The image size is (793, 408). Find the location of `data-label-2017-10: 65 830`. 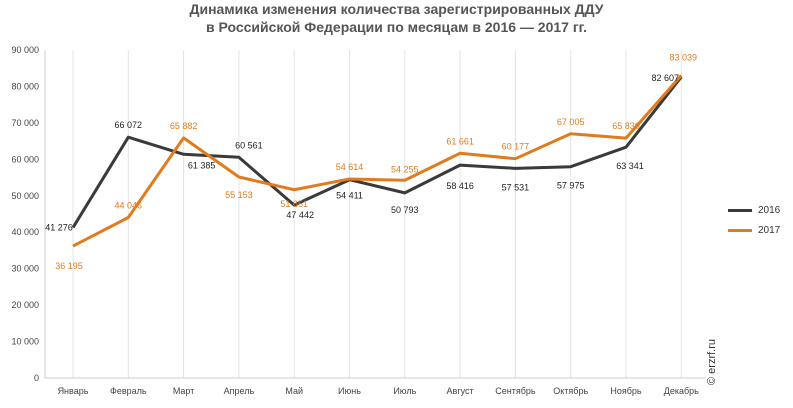

data-label-2017-10: 65 830 is located at coordinates (626, 126).